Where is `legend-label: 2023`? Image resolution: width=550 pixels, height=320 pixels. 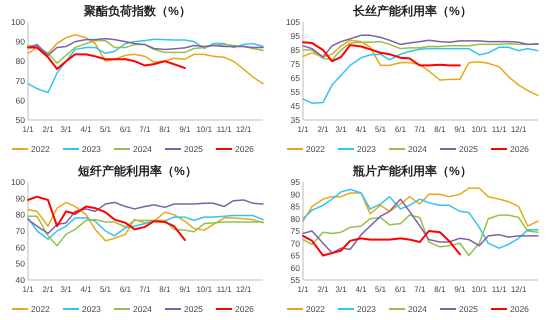
legend-label: 2023 is located at coordinates (92, 309).